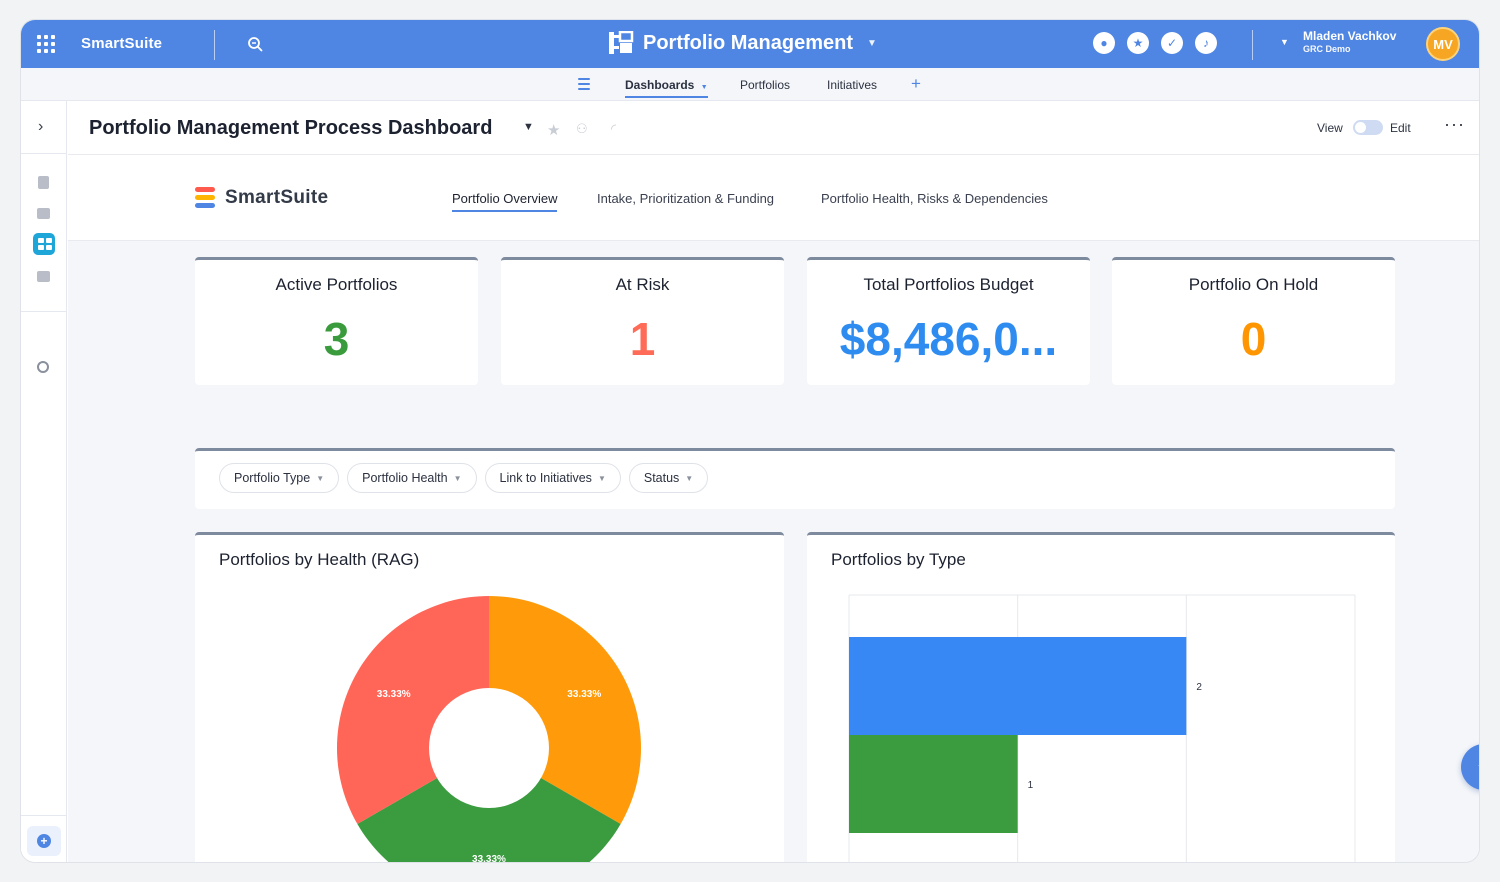 The width and height of the screenshot is (1500, 882). Describe the element at coordinates (336, 284) in the screenshot. I see `stat-label: Active Portfolios` at that location.